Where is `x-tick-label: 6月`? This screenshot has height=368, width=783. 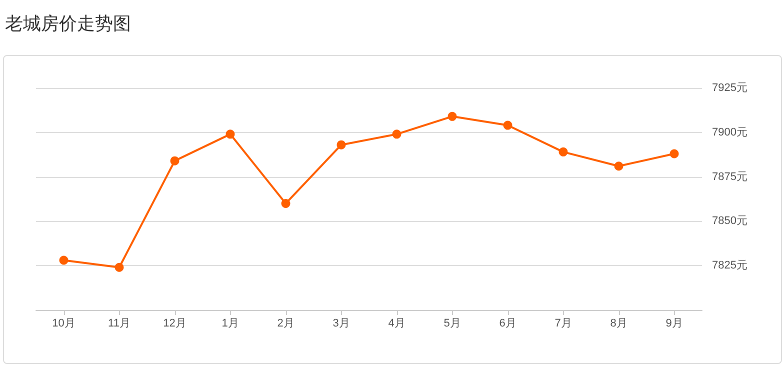
x-tick-label: 6月 is located at coordinates (507, 324).